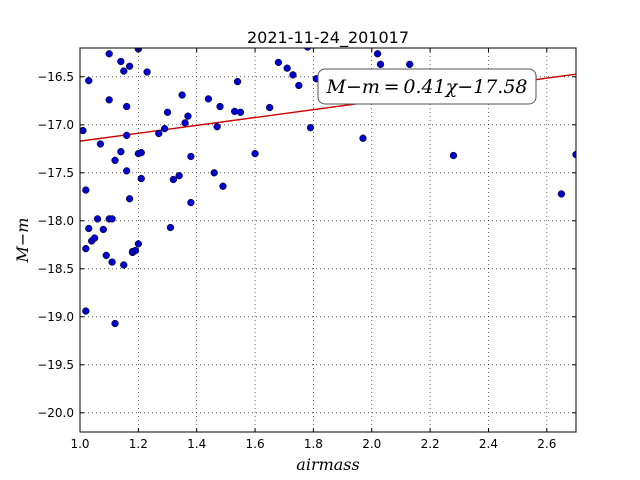 This screenshot has width=640, height=480. Describe the element at coordinates (55, 269) in the screenshot. I see `y-tick-label: −18.5` at that location.